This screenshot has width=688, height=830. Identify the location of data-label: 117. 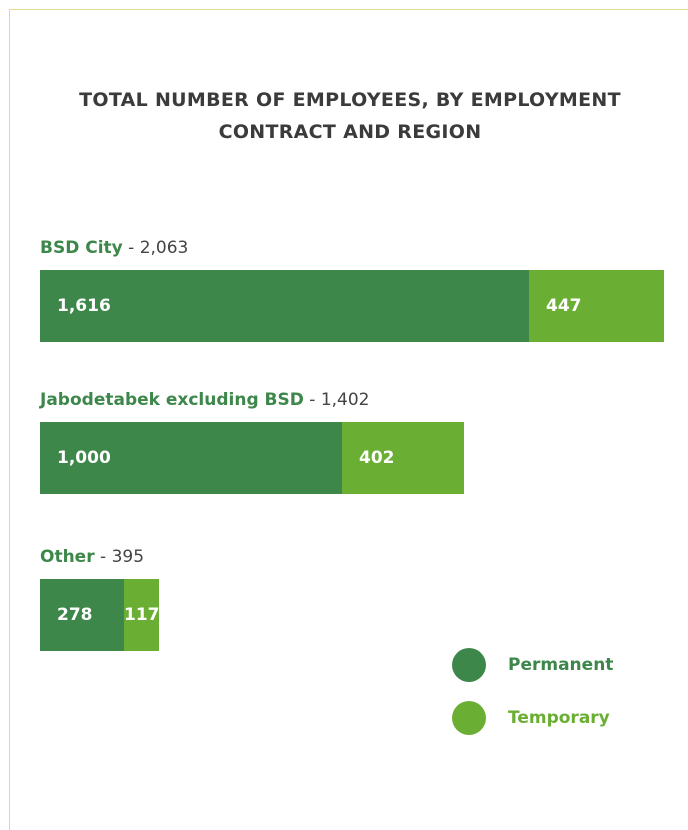
(142, 615).